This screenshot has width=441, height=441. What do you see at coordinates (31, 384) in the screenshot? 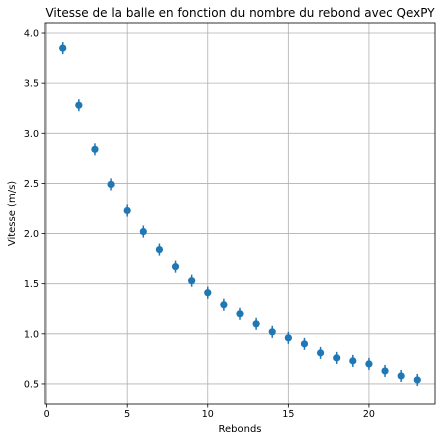
I see `y-tick-label: 0.5` at bounding box center [31, 384].